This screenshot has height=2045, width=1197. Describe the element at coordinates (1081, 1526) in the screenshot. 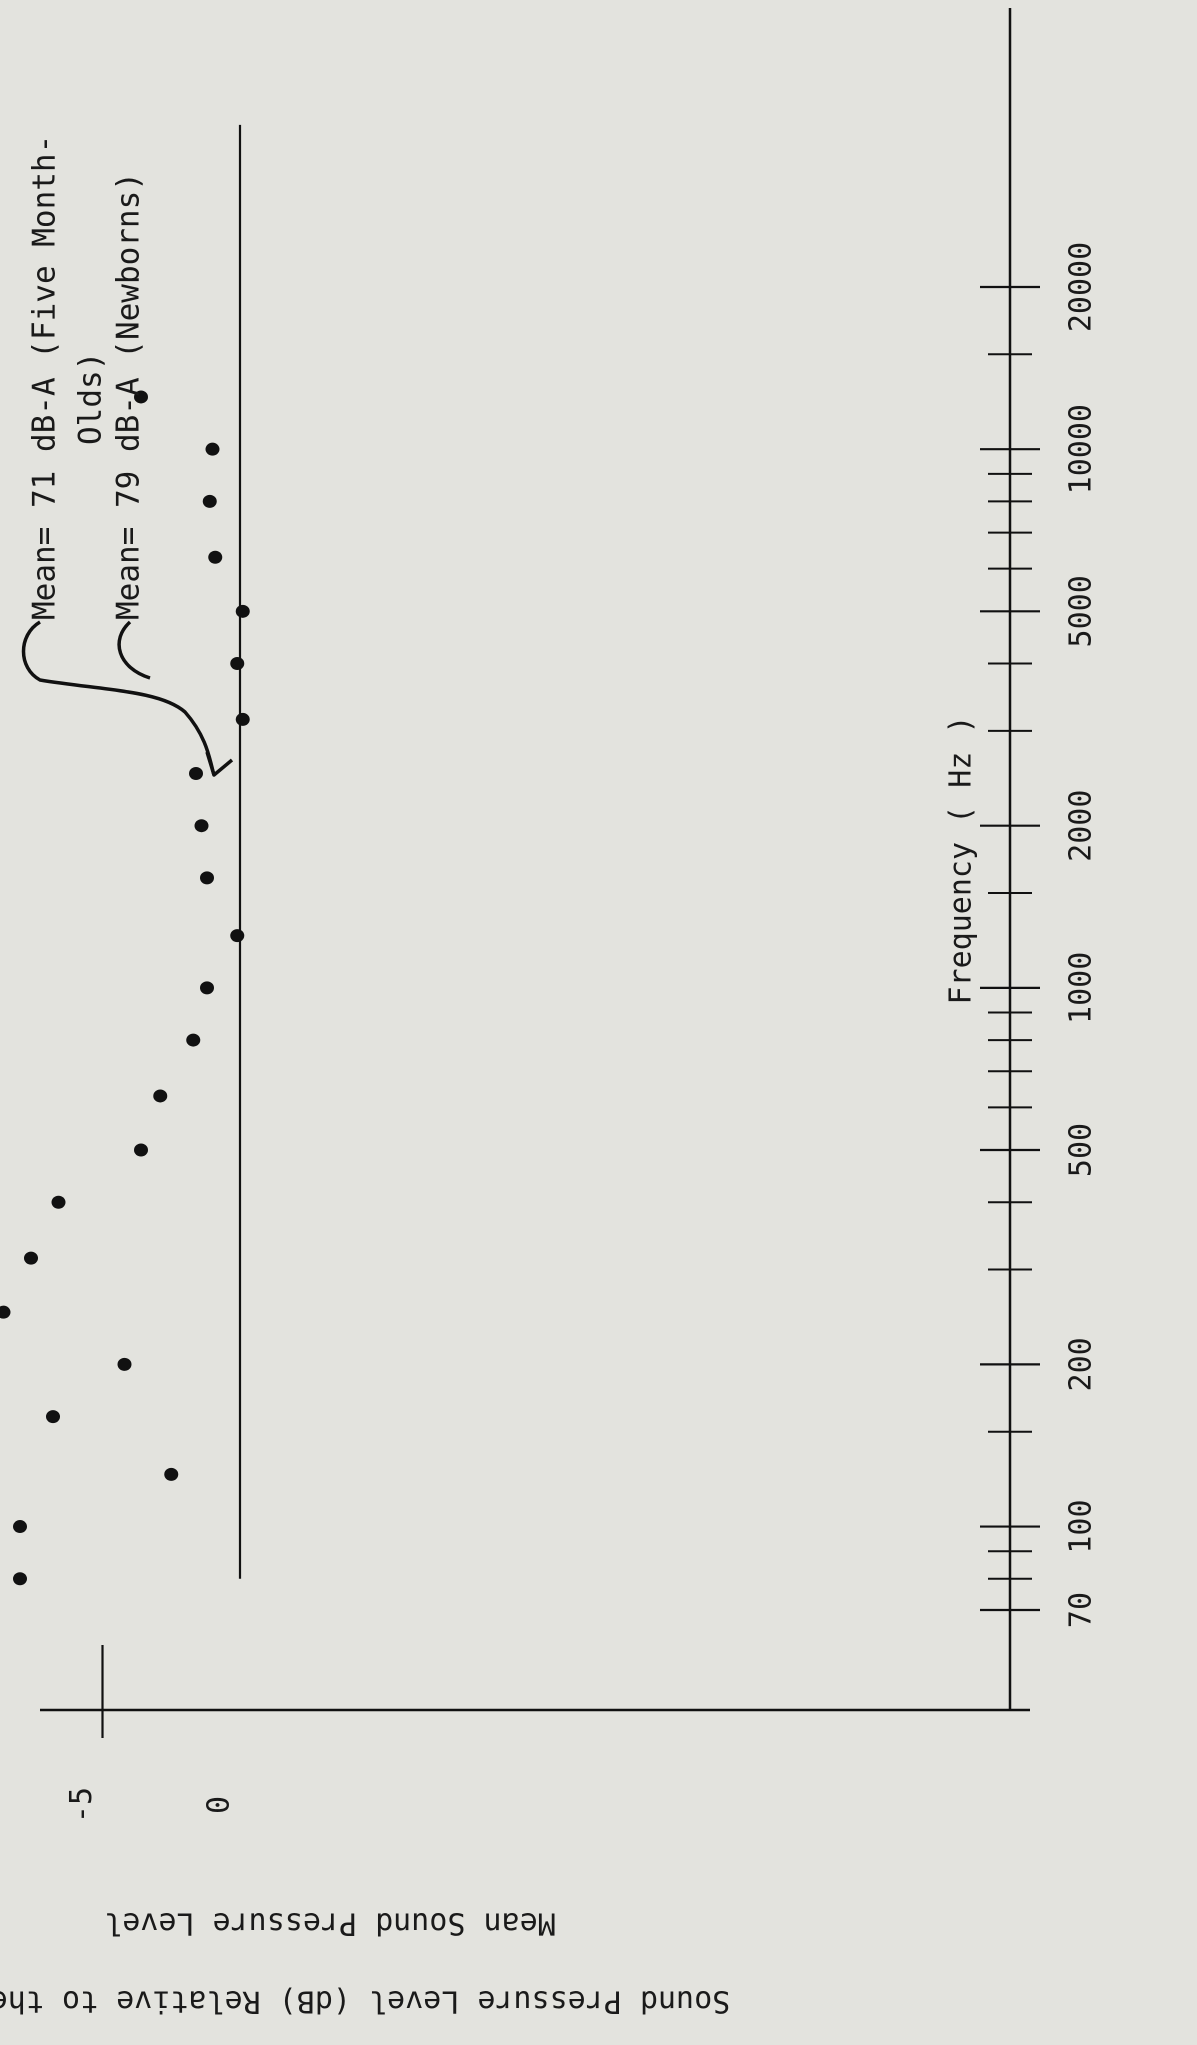

I see `x-tick-label: 100` at that location.